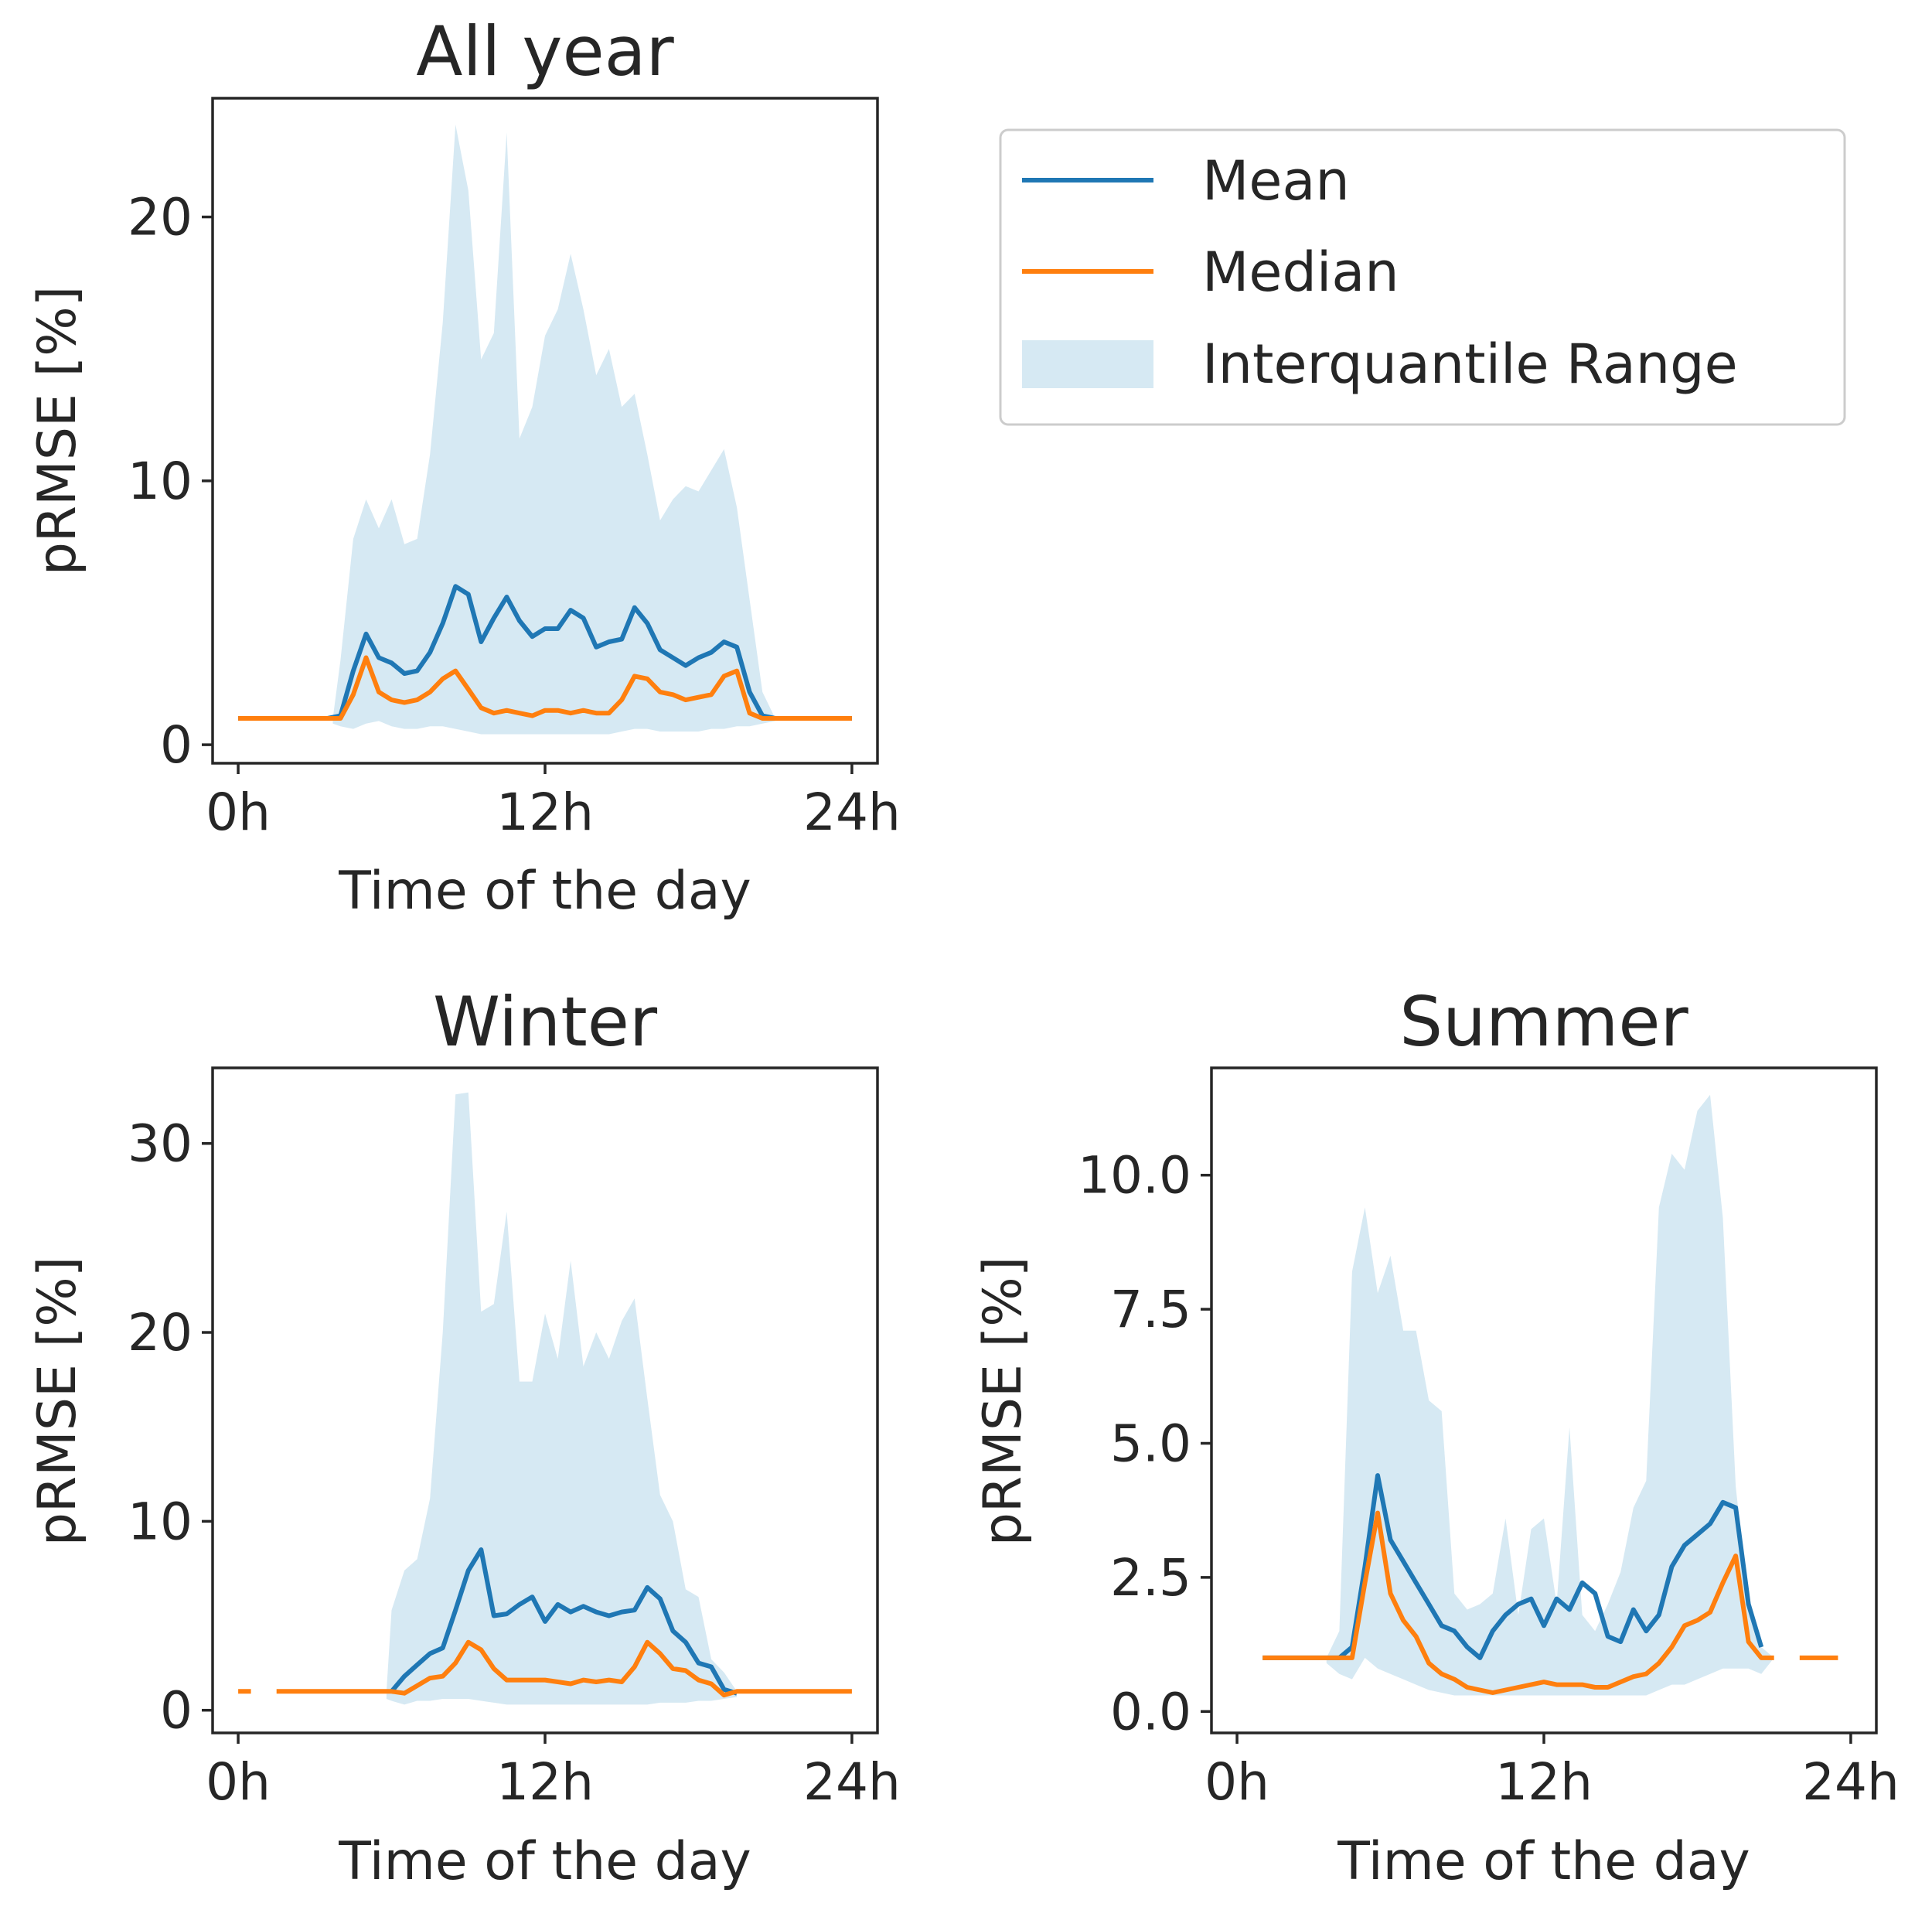 The image size is (1932, 1910). Describe the element at coordinates (545, 51) in the screenshot. I see `chart-title: All year` at that location.